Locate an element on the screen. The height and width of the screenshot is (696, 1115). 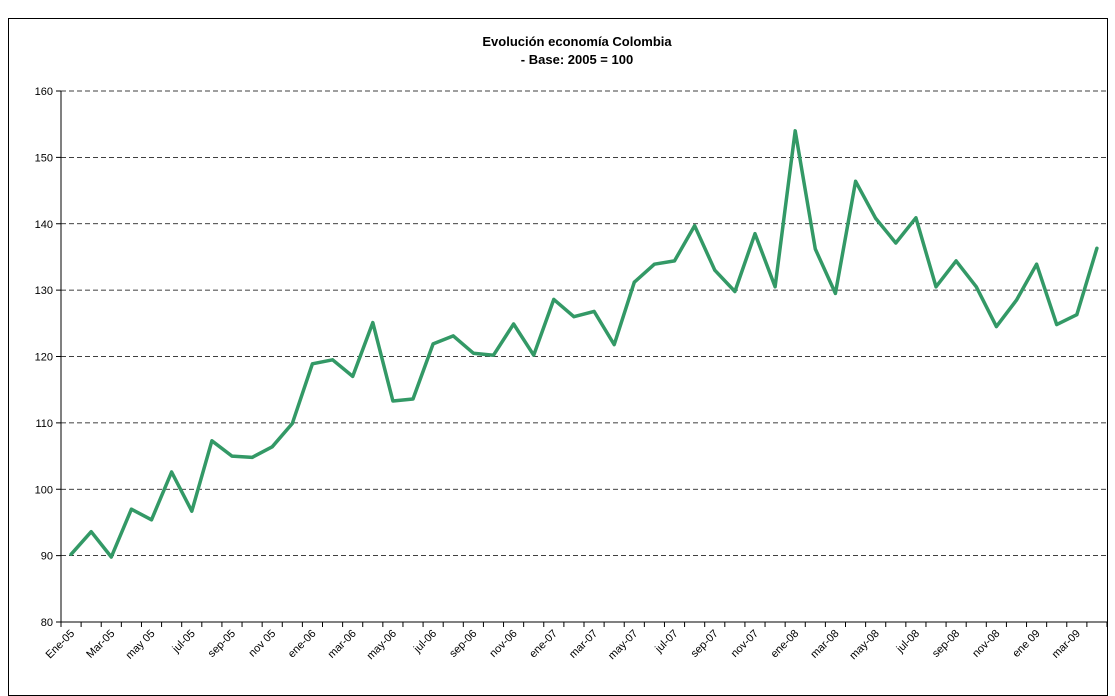
y-tick-label: 160 is located at coordinates (44, 92).